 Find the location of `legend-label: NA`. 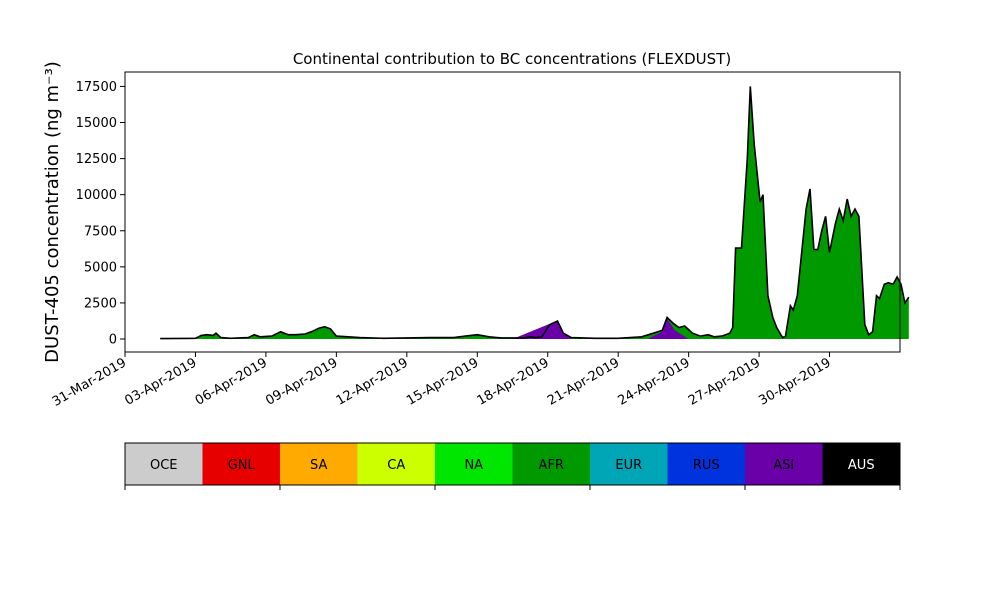

legend-label: NA is located at coordinates (473, 465).